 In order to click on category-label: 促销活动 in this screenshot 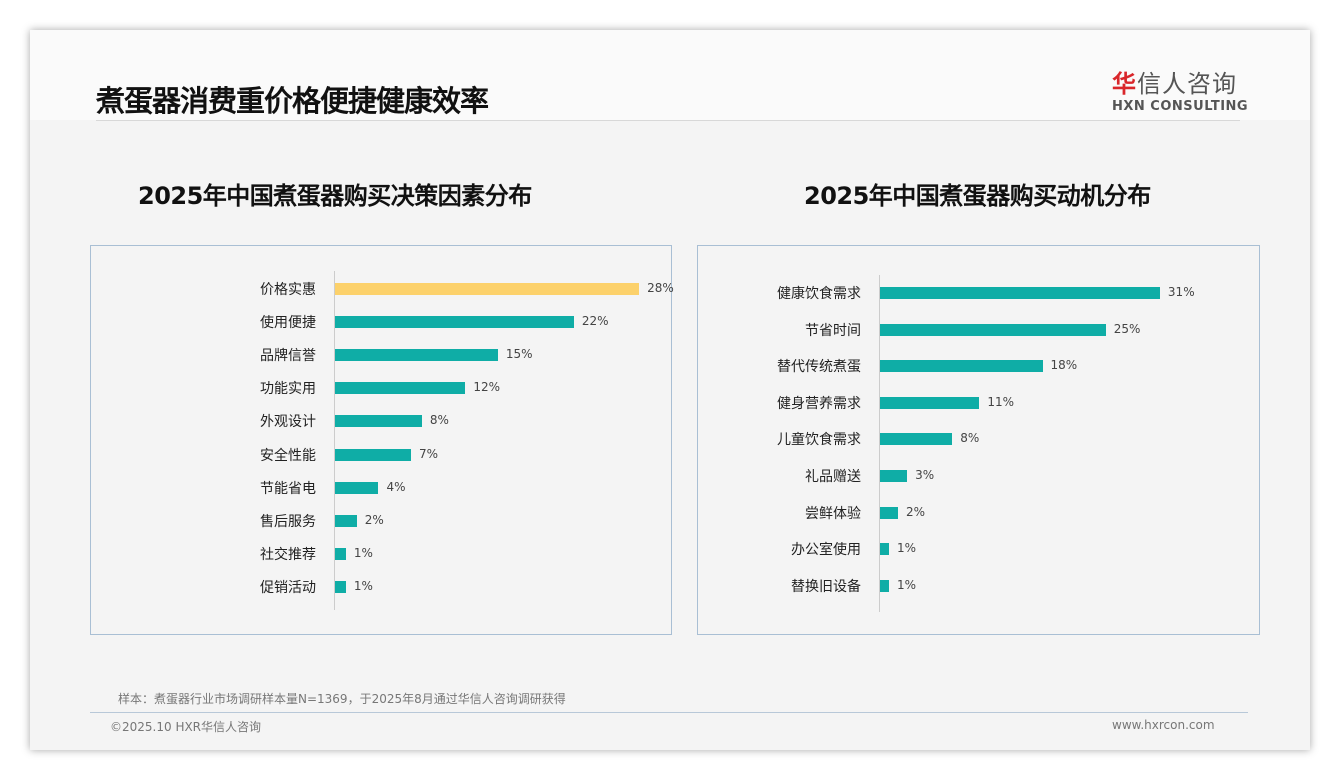, I will do `click(288, 587)`.